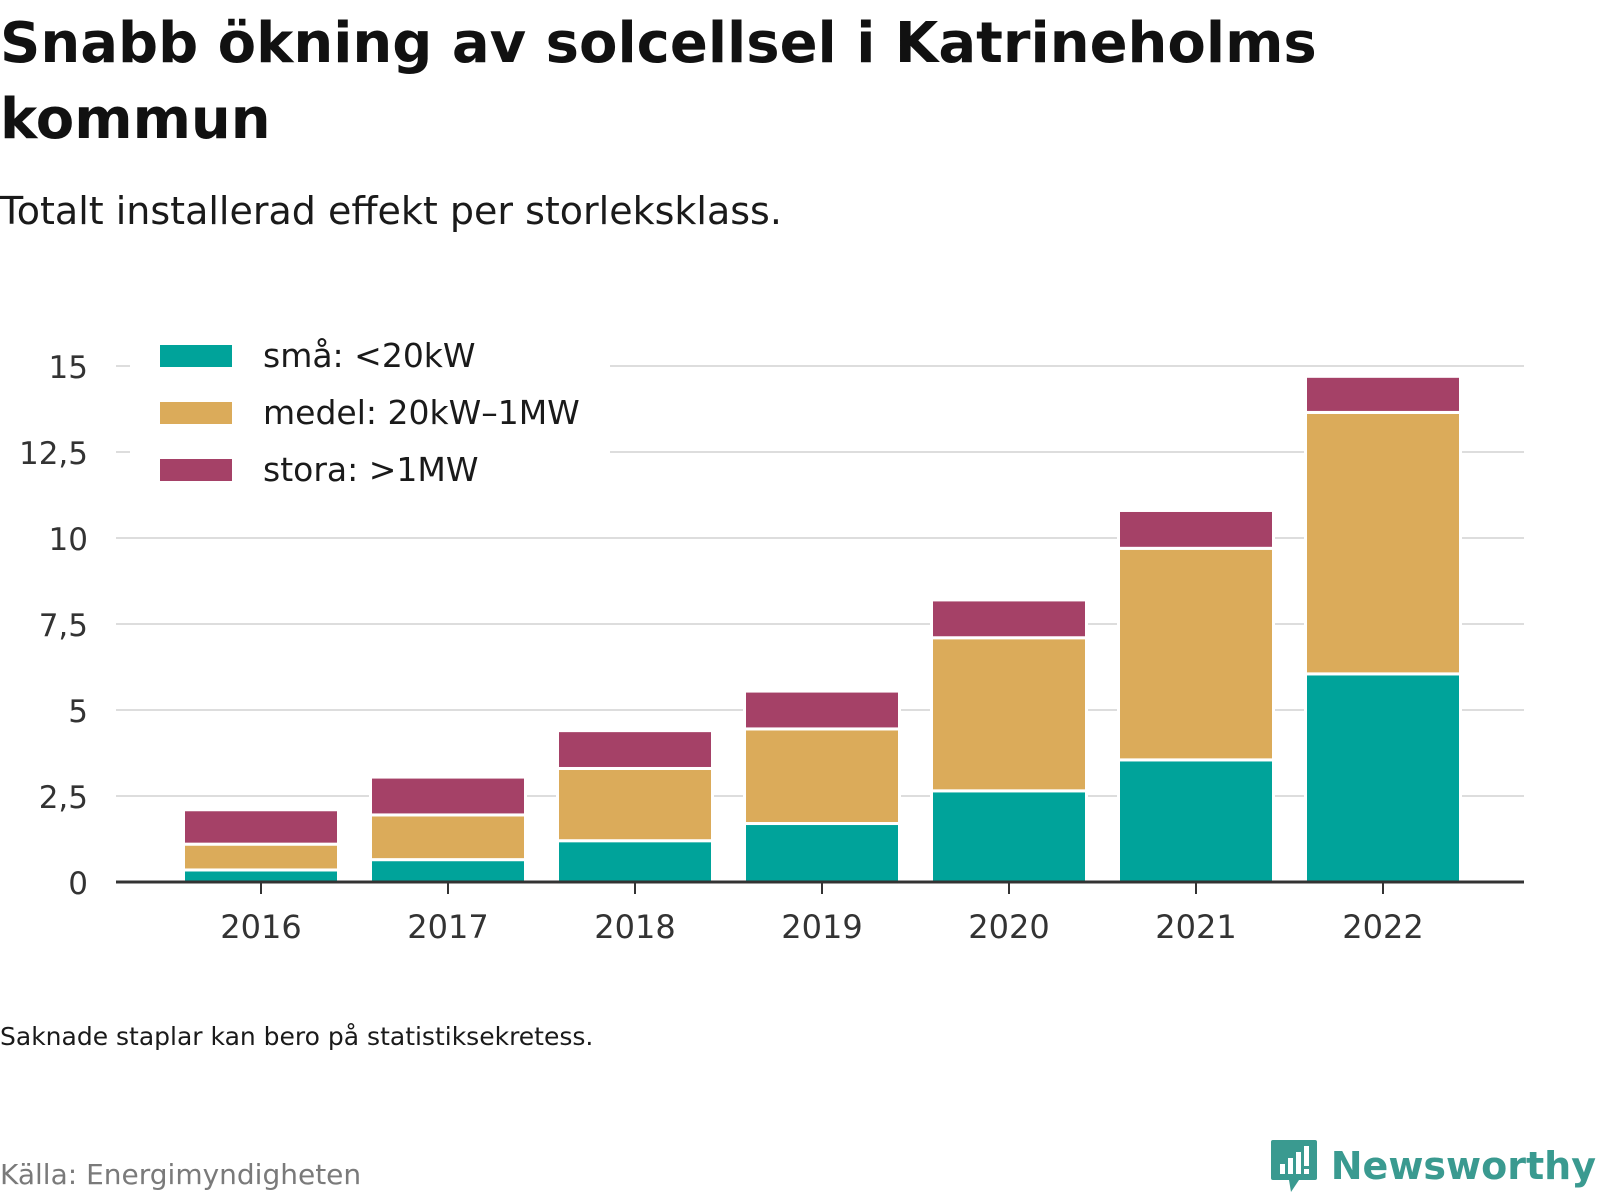 This screenshot has height=1200, width=1600. Describe the element at coordinates (1008, 927) in the screenshot. I see `x-tick-label: 2020` at that location.